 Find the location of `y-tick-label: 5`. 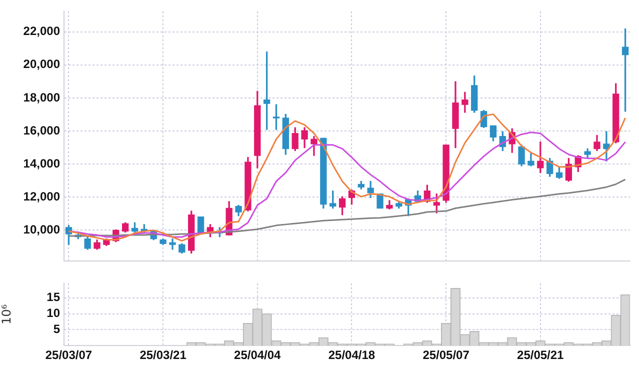

y-tick-label: 5 is located at coordinates (56, 329).